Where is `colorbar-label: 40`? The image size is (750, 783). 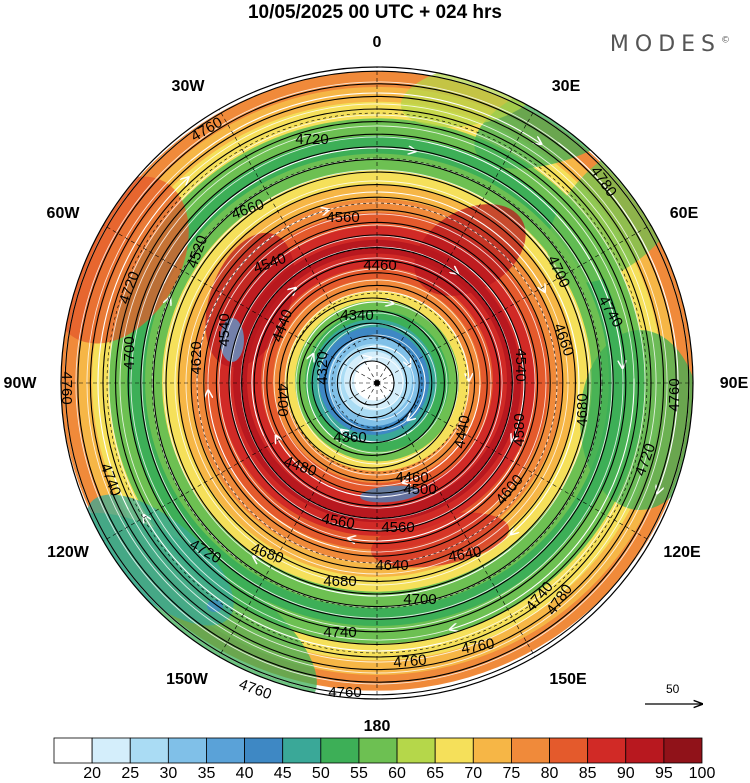
colorbar-label: 40 is located at coordinates (244, 773).